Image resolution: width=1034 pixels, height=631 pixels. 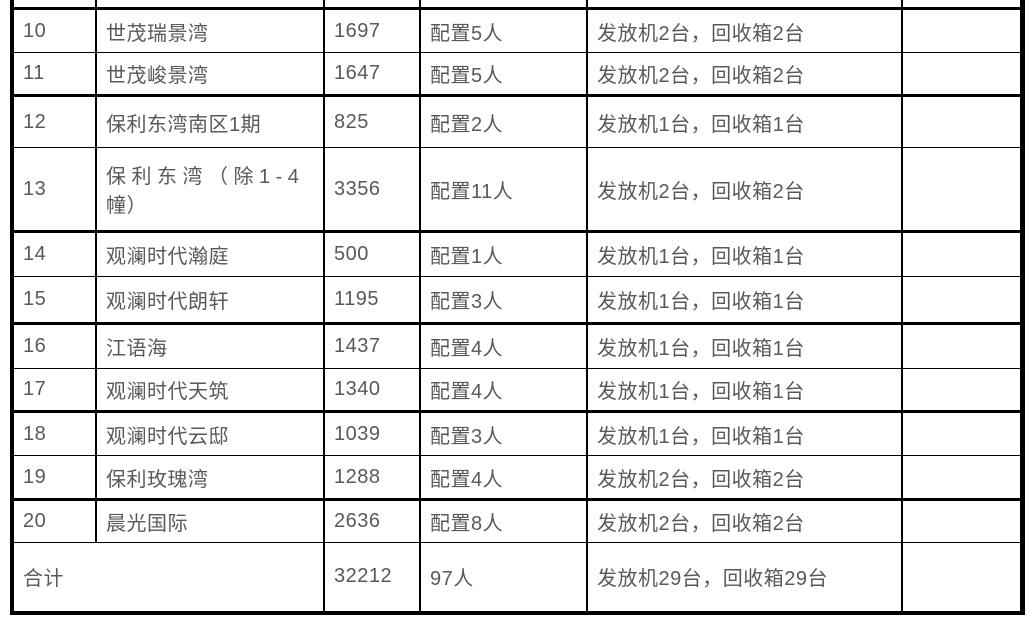 I want to click on name-line: 保利东湾（除1-4, so click(x=205, y=177).